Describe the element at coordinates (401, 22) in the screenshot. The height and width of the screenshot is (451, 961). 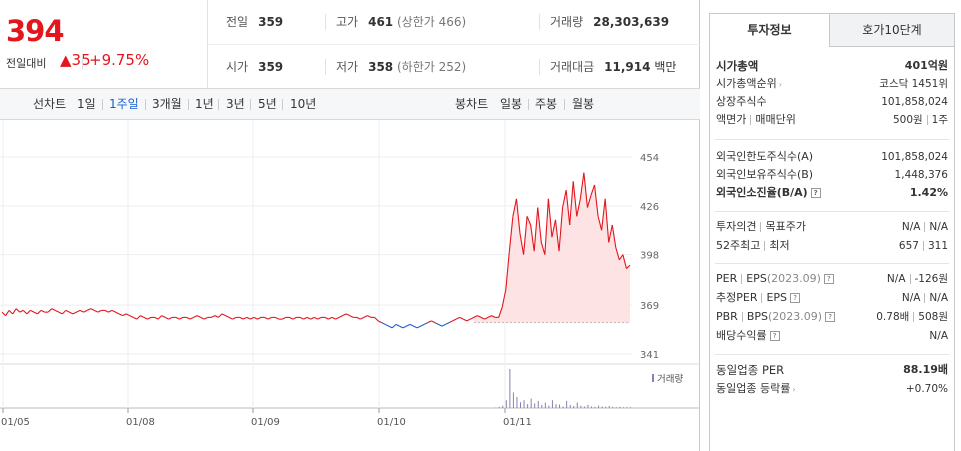
I see `day-high: 고가 461 (상한가 466)` at that location.